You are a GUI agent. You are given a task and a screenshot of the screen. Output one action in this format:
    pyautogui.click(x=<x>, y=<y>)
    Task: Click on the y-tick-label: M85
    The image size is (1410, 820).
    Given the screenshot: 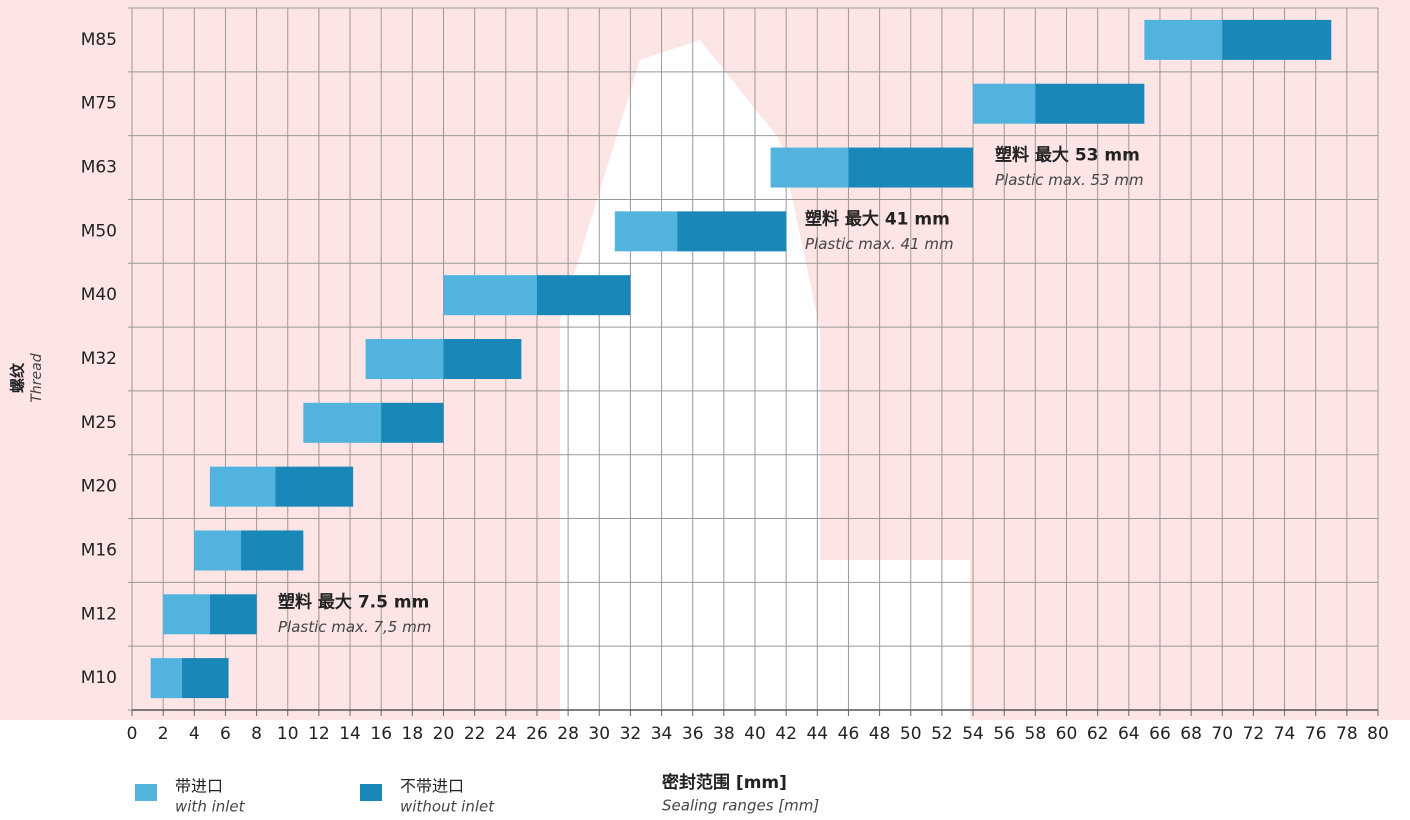 What is the action you would take?
    pyautogui.click(x=99, y=40)
    